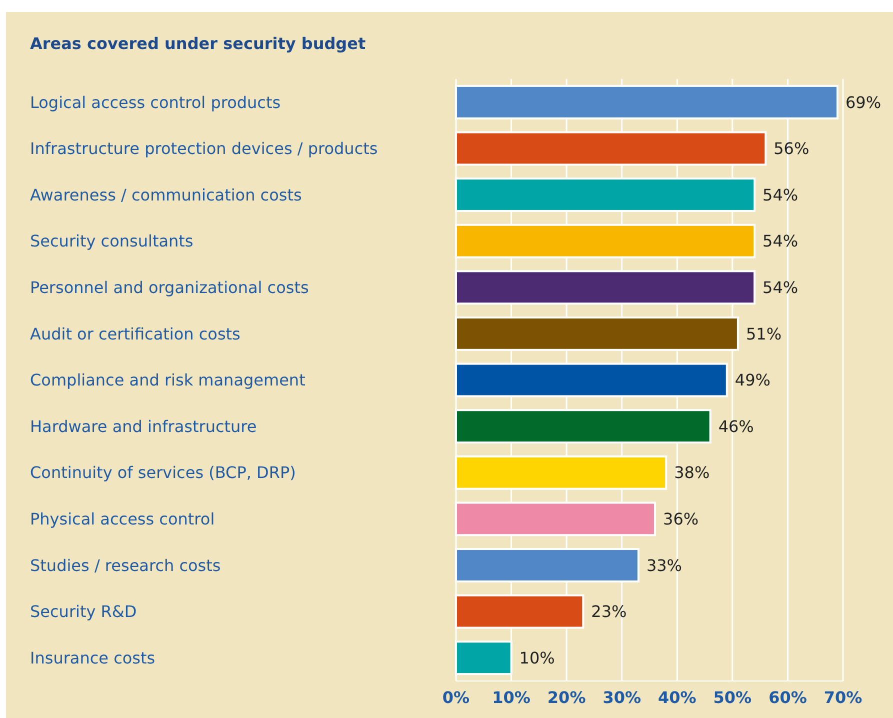 The image size is (893, 718). Describe the element at coordinates (863, 102) in the screenshot. I see `data-label: 69%` at that location.